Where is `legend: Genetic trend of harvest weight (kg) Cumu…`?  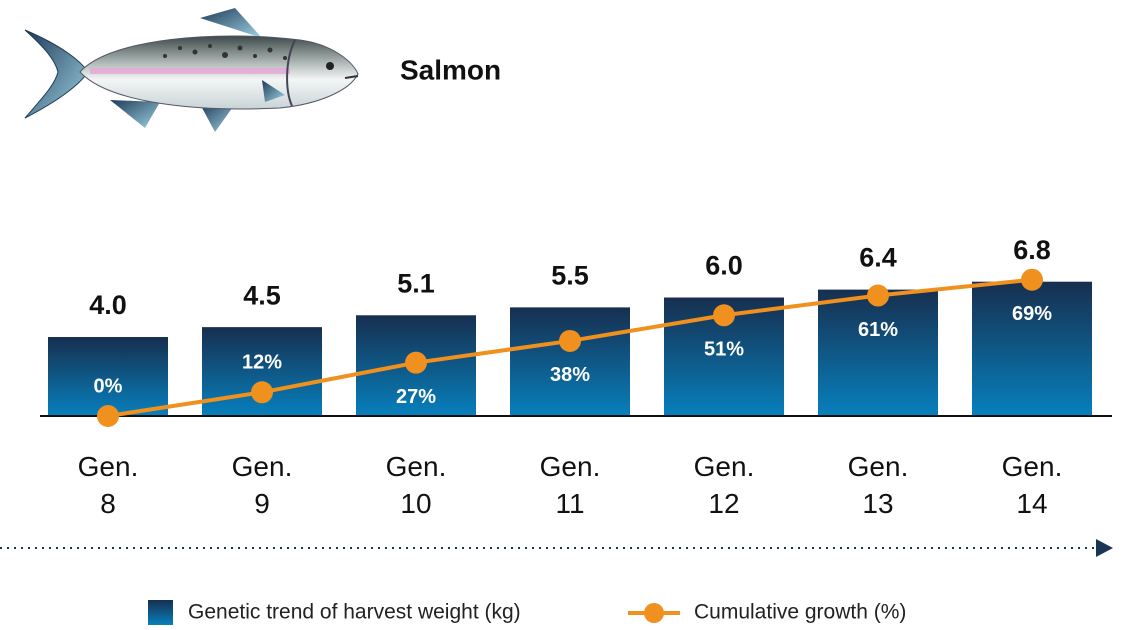 legend: Genetic trend of harvest weight (kg) Cumu… is located at coordinates (527, 612).